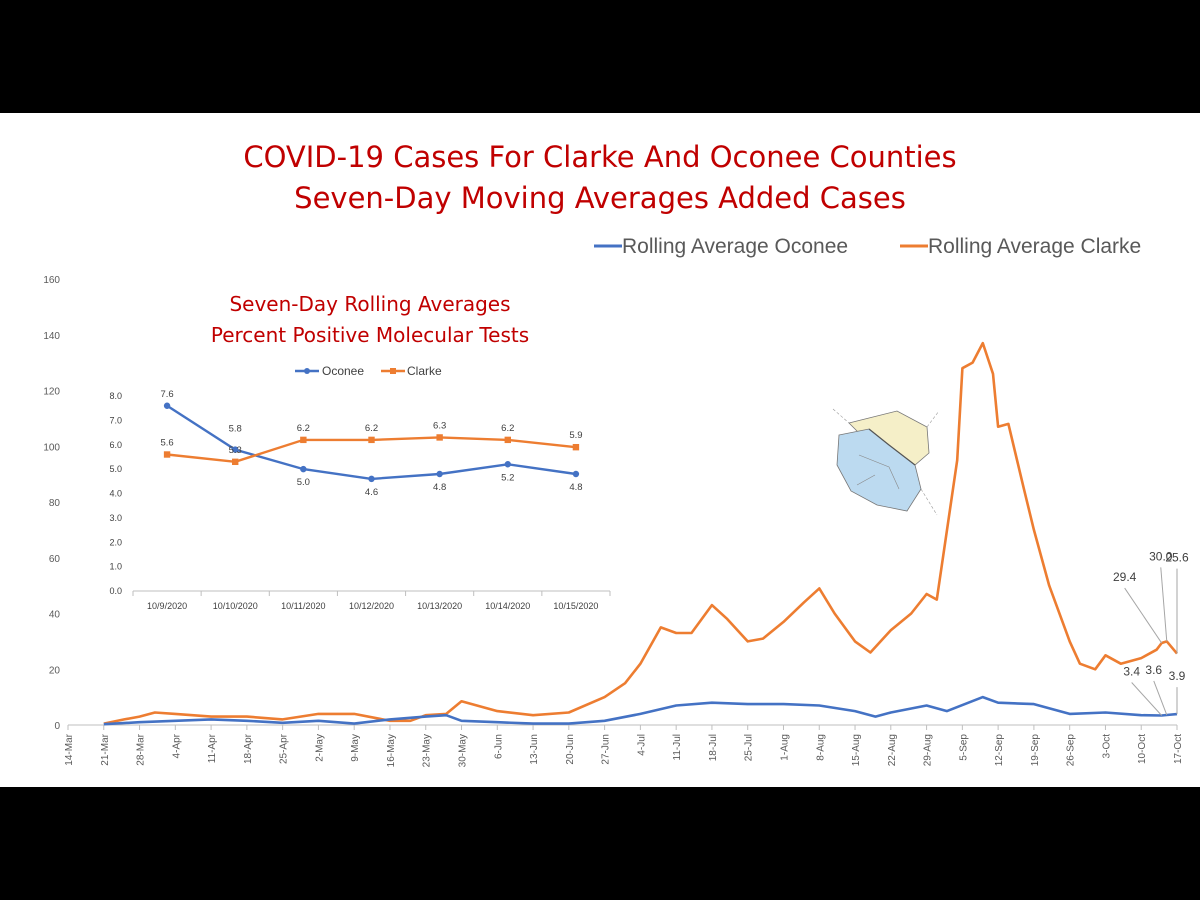 The image size is (1200, 900). Describe the element at coordinates (1035, 750) in the screenshot. I see `x-tick-label: 19-Sep` at that location.